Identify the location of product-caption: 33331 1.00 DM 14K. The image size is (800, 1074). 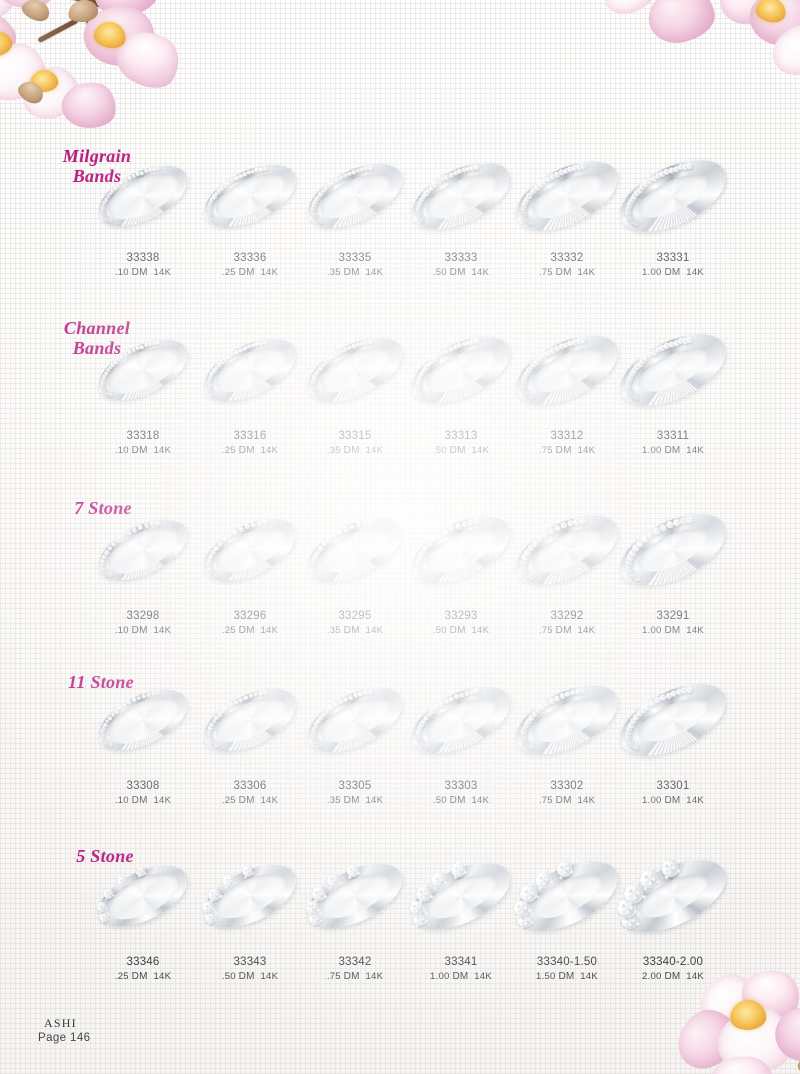
(673, 265).